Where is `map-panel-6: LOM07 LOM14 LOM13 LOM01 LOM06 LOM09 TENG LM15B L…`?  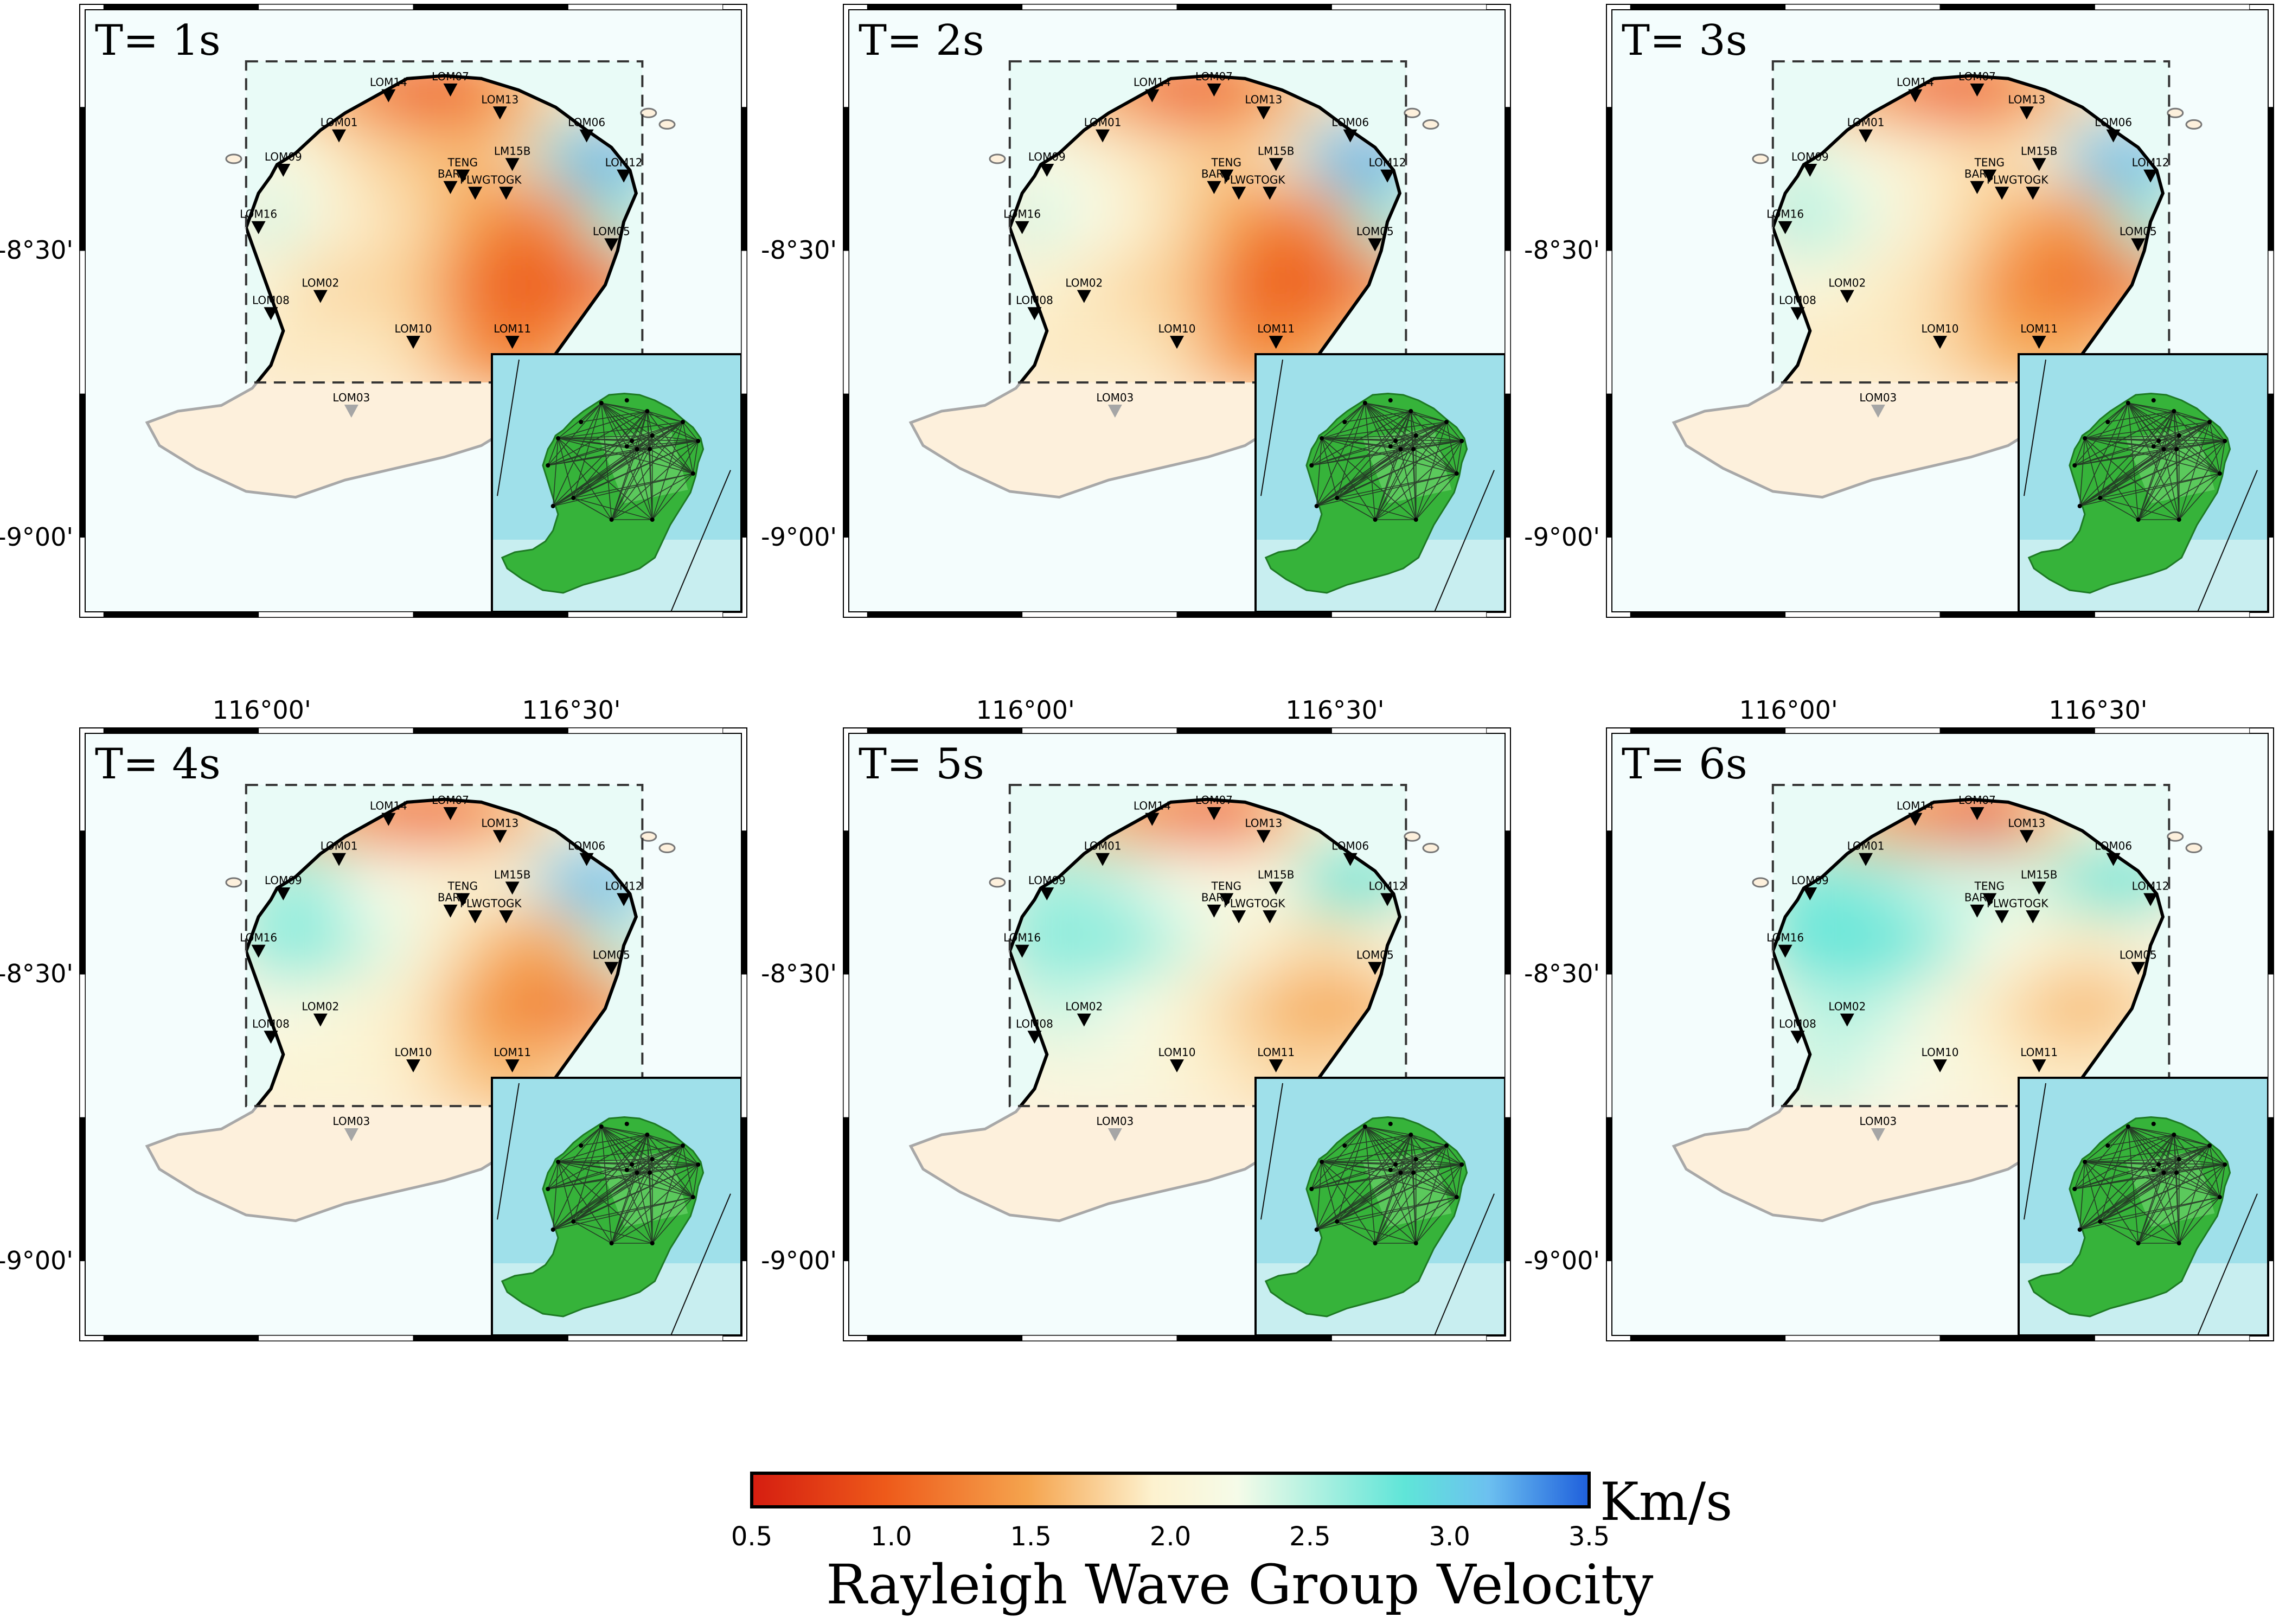 map-panel-6: LOM07 LOM14 LOM13 LOM01 LOM06 LOM09 TENG LM15B L… is located at coordinates (1899, 1018).